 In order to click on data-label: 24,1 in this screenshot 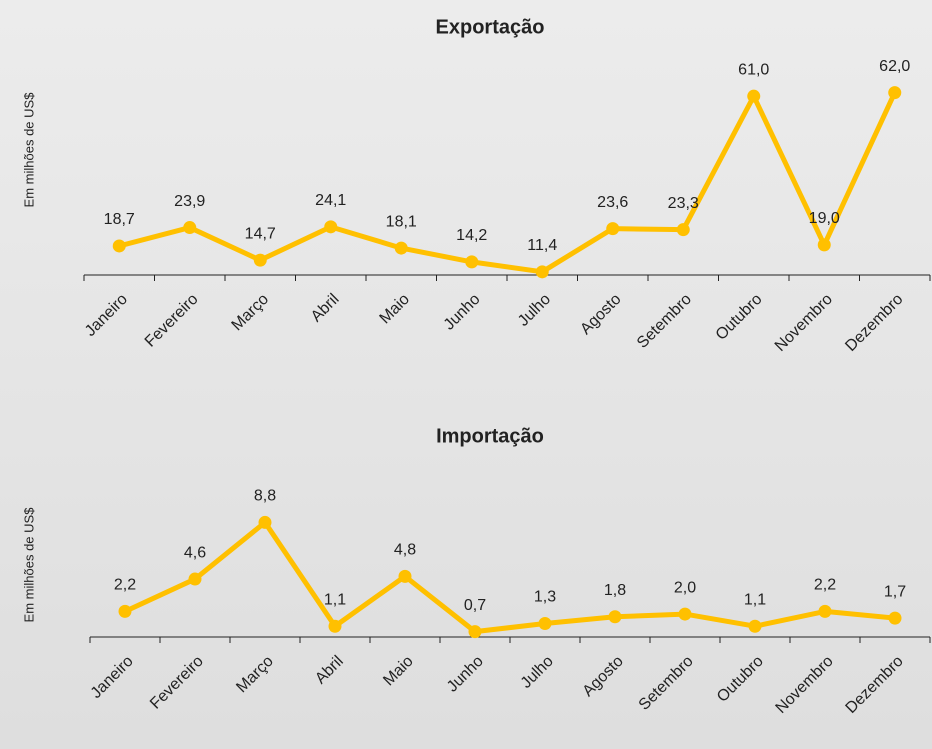, I will do `click(330, 200)`.